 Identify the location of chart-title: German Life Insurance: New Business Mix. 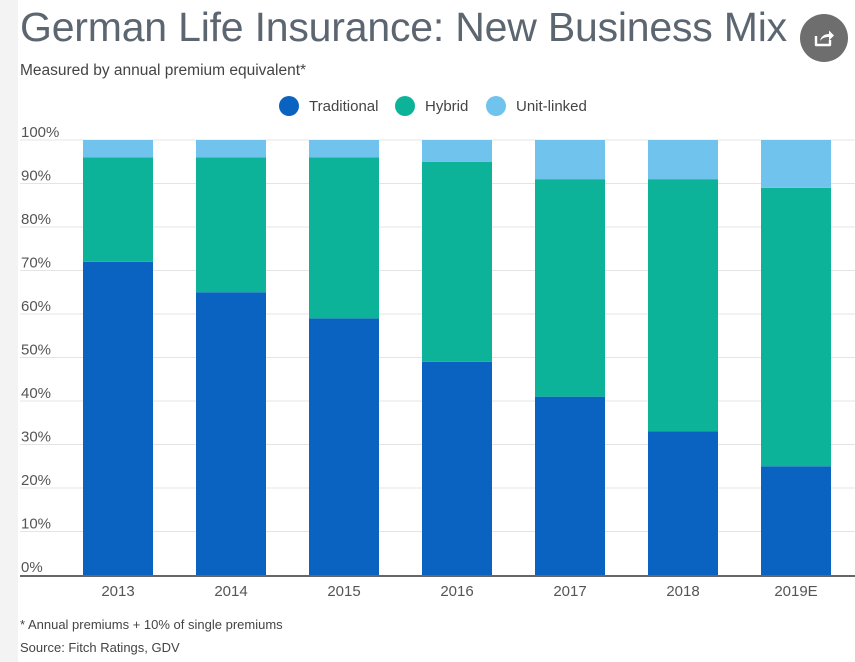
(403, 27).